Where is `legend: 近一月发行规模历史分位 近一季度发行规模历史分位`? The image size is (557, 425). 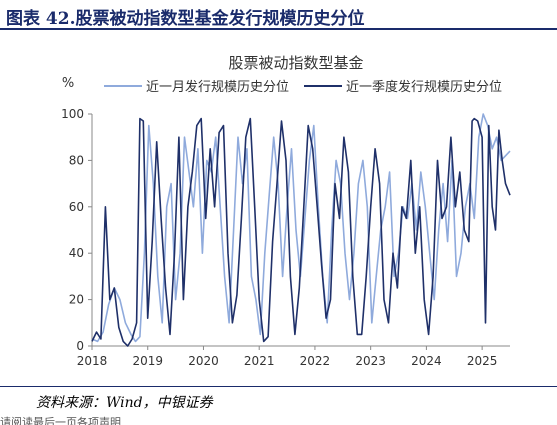
legend: 近一月发行规模历史分位 近一季度发行规模历史分位 is located at coordinates (303, 87).